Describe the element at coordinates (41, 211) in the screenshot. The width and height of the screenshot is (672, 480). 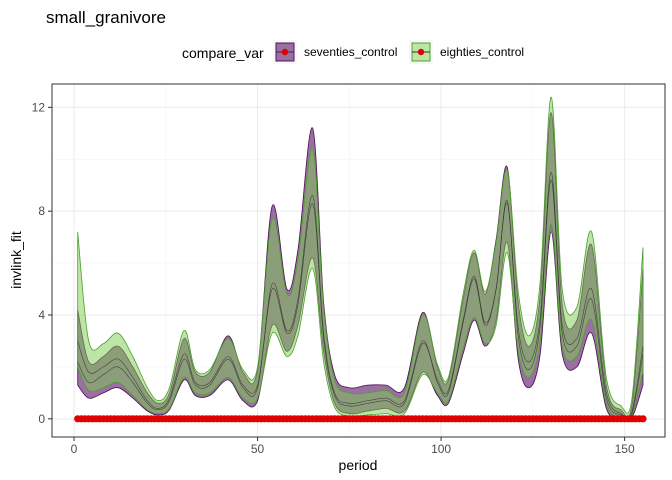
I see `y-tick-label: 8` at that location.